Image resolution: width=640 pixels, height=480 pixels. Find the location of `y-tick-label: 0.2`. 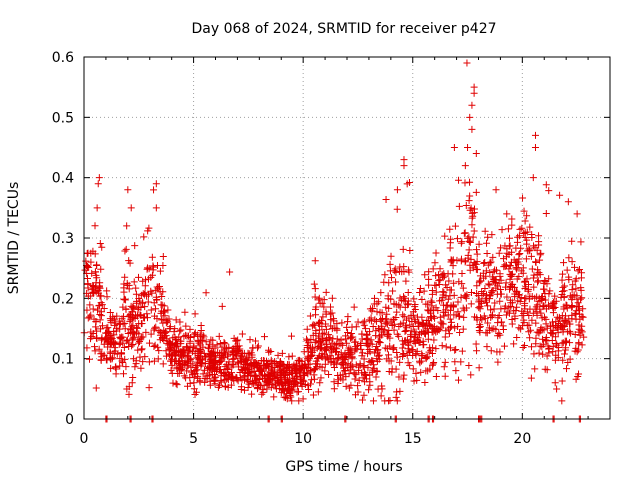

y-tick-label: 0.2 is located at coordinates (63, 299).